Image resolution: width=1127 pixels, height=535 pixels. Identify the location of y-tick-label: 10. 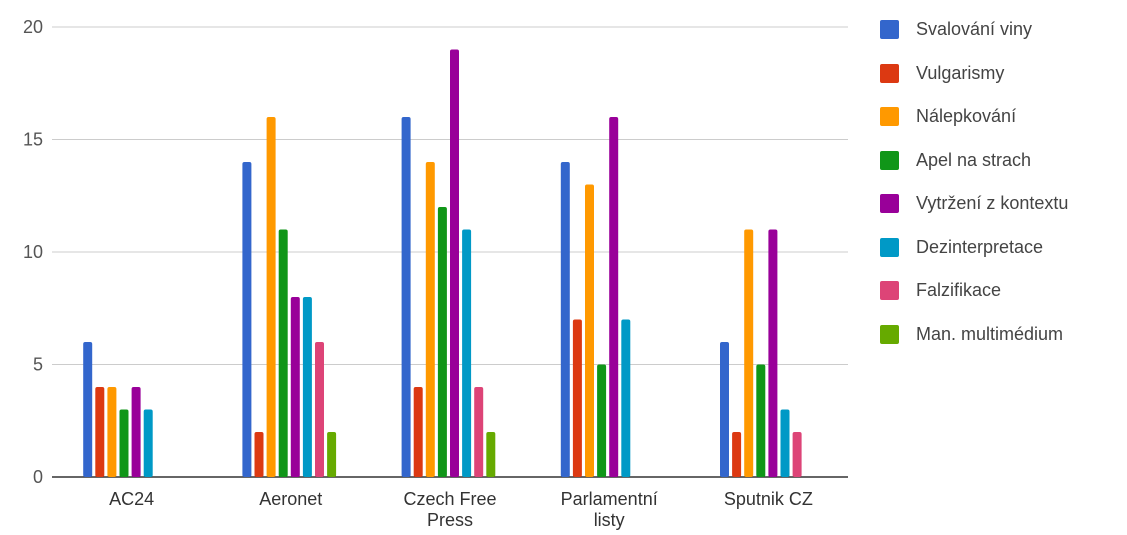
(33, 252).